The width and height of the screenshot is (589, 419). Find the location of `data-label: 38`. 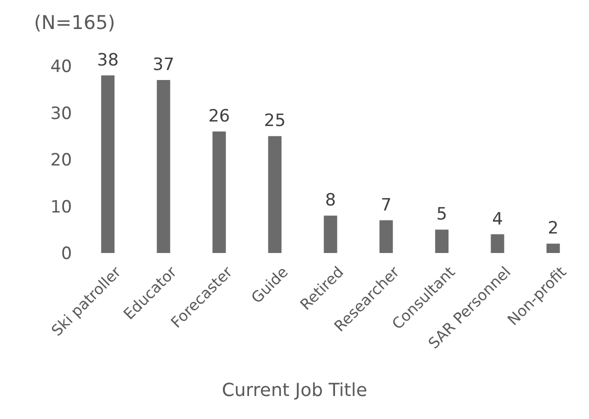

data-label: 38 is located at coordinates (108, 60).